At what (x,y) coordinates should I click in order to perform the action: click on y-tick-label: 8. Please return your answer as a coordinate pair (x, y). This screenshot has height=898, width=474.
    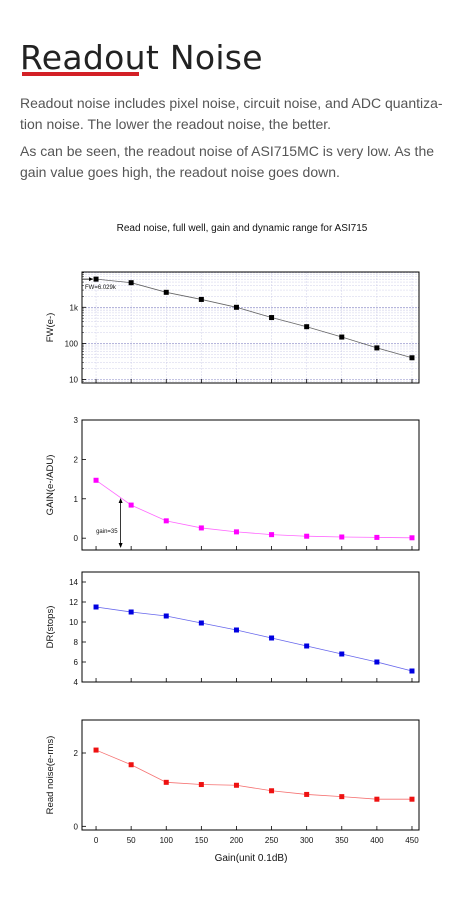
    Looking at the image, I should click on (76, 642).